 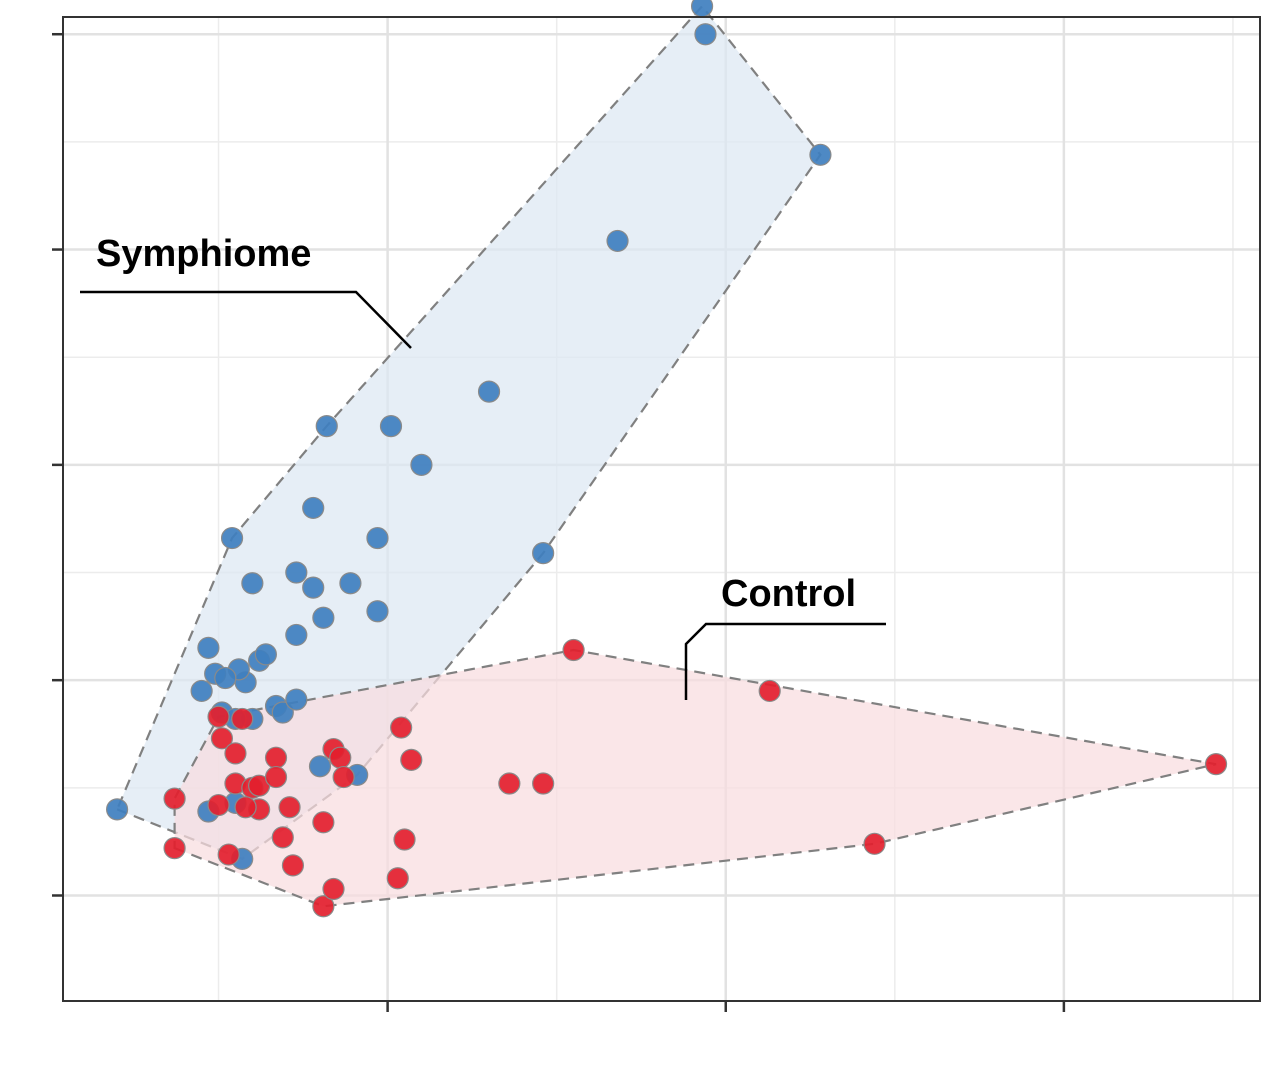 I want to click on symphiome-group-label: Symphiome, so click(x=203, y=254).